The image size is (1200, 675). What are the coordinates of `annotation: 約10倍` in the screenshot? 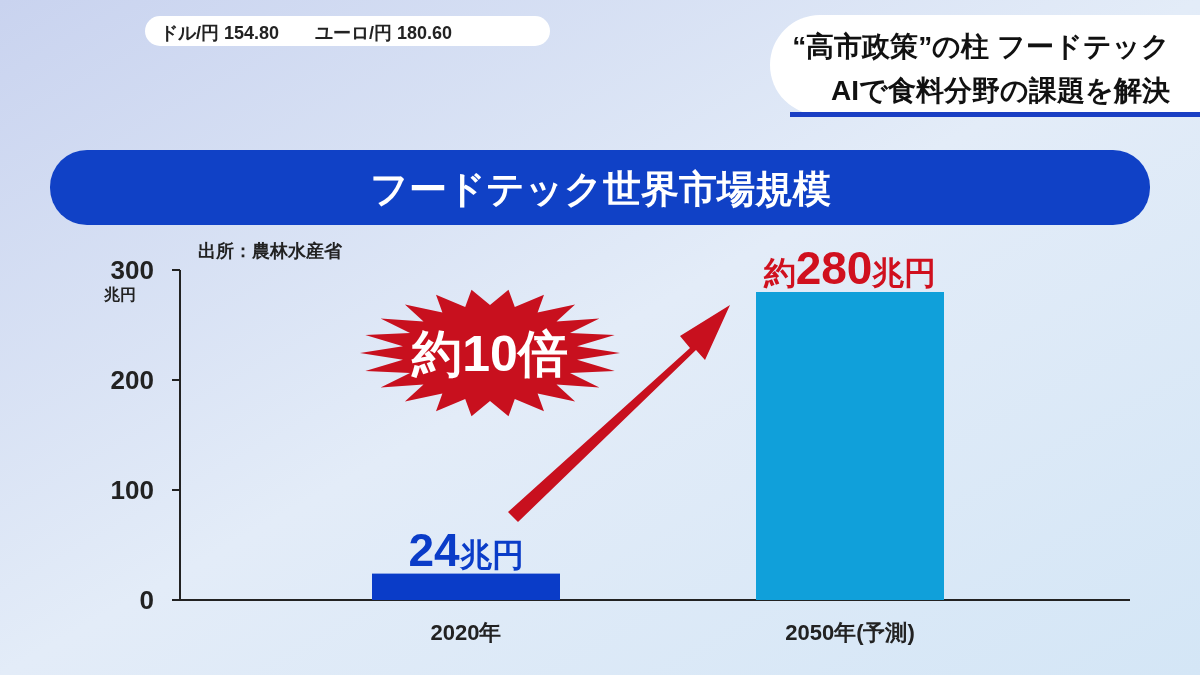 It's located at (489, 354).